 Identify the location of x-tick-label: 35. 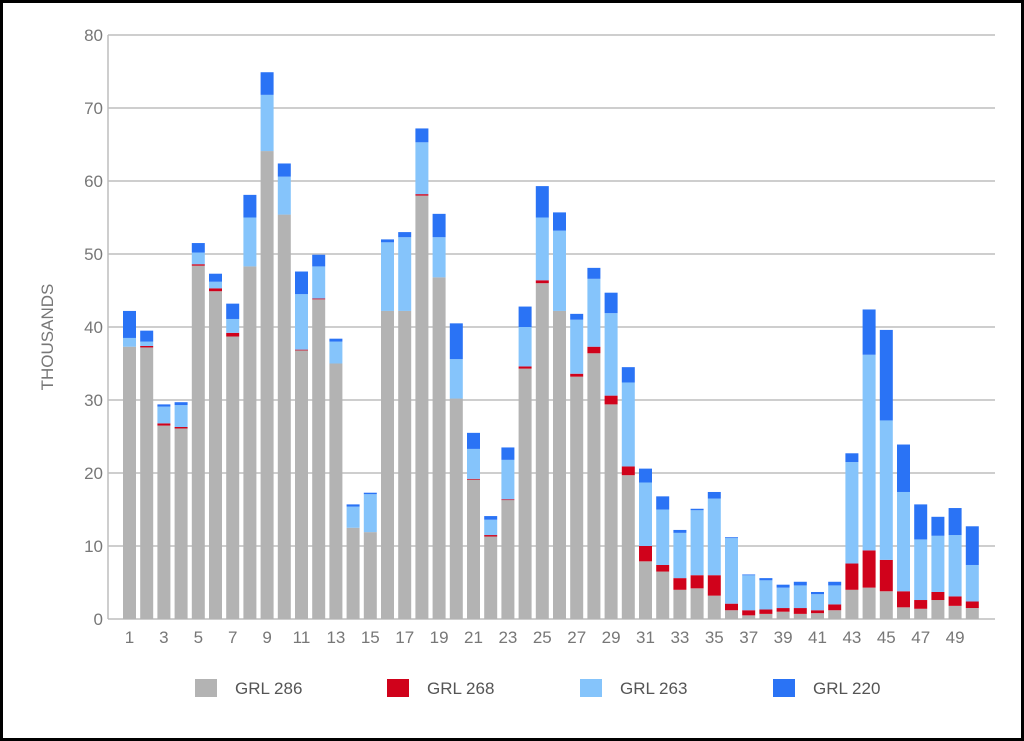
(714, 637).